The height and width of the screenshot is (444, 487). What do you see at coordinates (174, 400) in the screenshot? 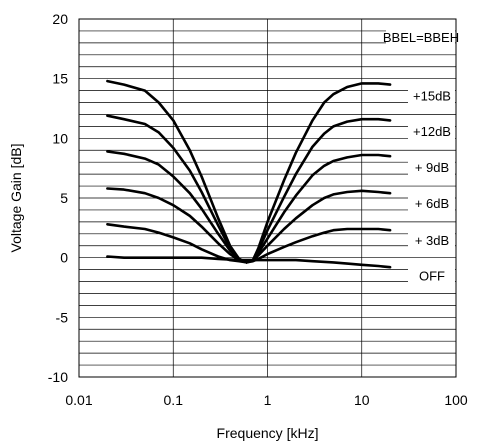
I see `x-tick-label: 0.1` at bounding box center [174, 400].